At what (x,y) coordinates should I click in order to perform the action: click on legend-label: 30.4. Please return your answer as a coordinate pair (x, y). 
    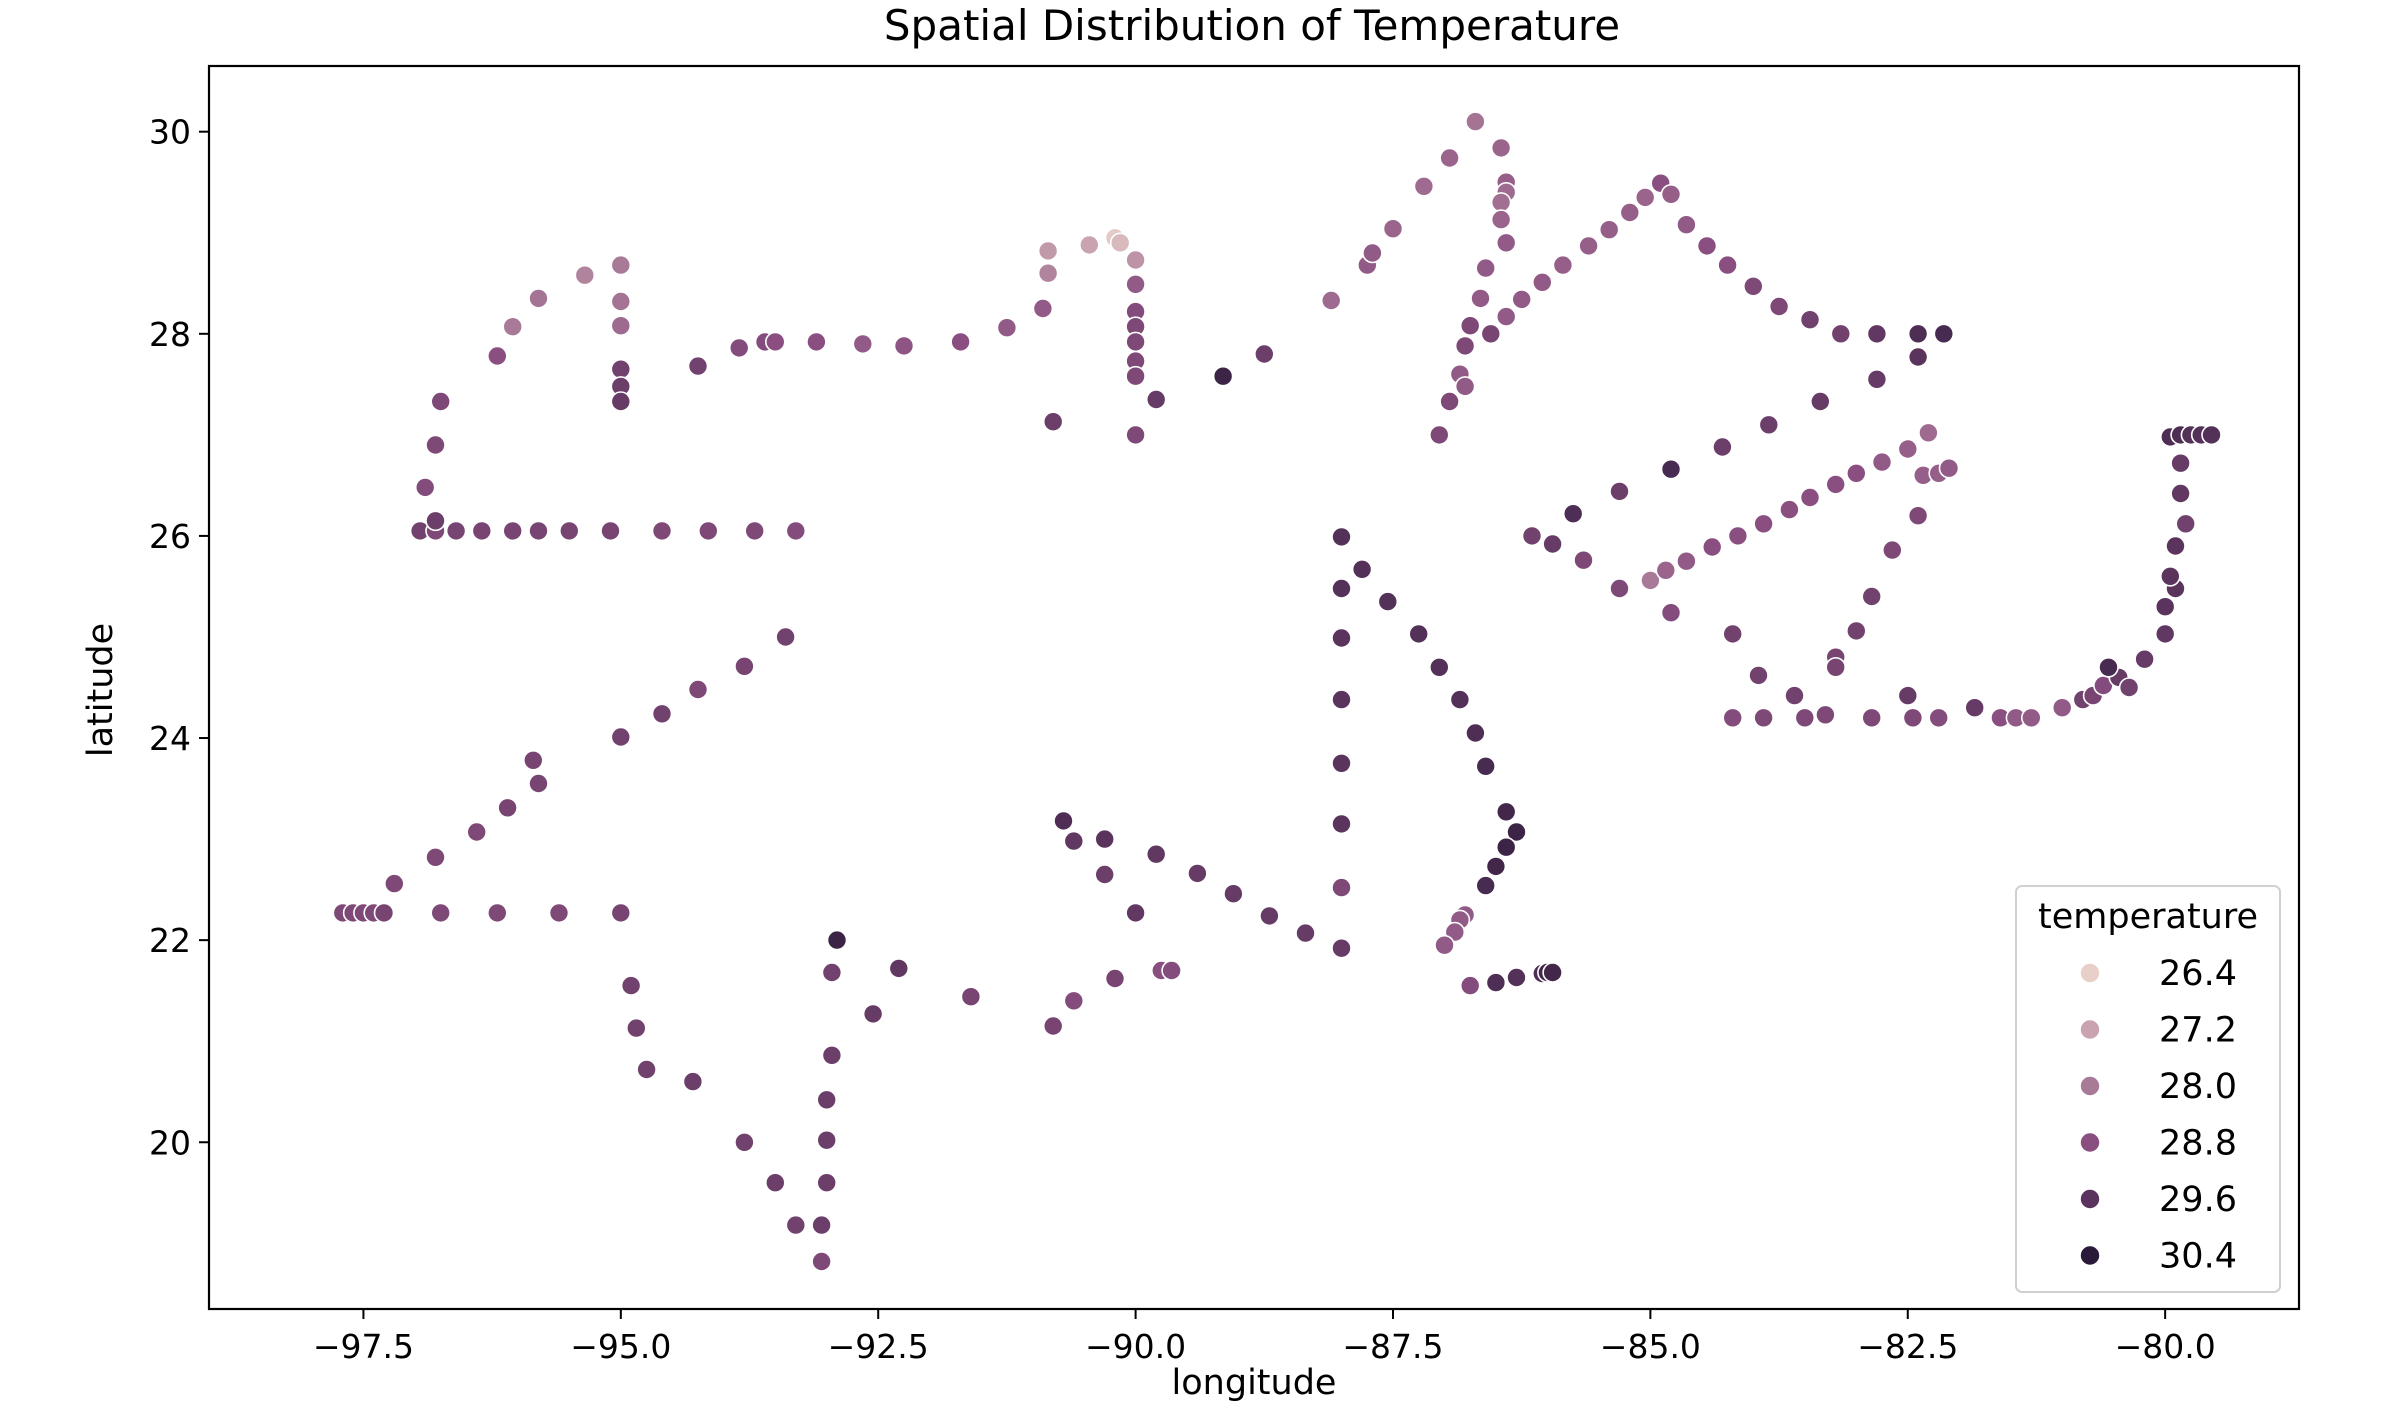
    Looking at the image, I should click on (2198, 1257).